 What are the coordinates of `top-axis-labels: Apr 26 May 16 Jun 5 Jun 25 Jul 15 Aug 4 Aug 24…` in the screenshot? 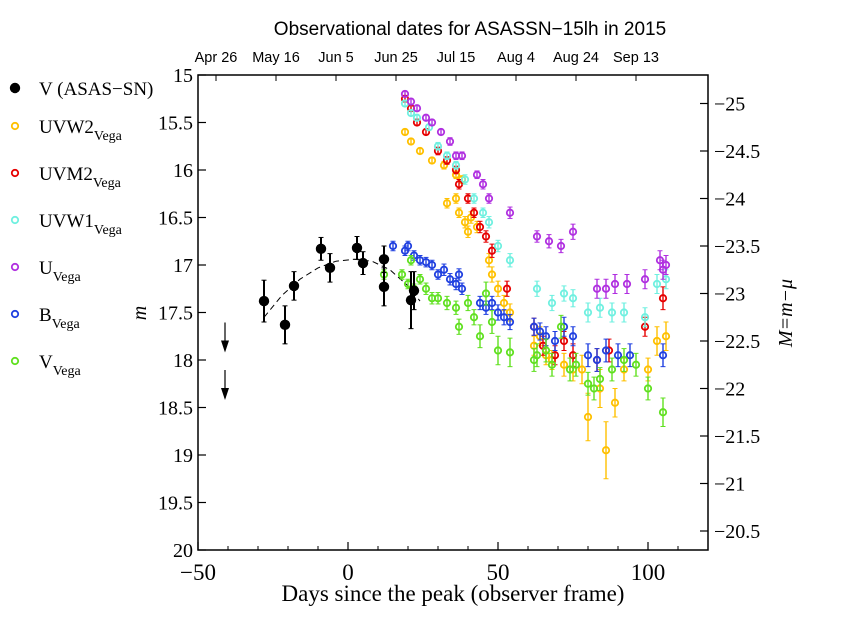 It's located at (427, 58).